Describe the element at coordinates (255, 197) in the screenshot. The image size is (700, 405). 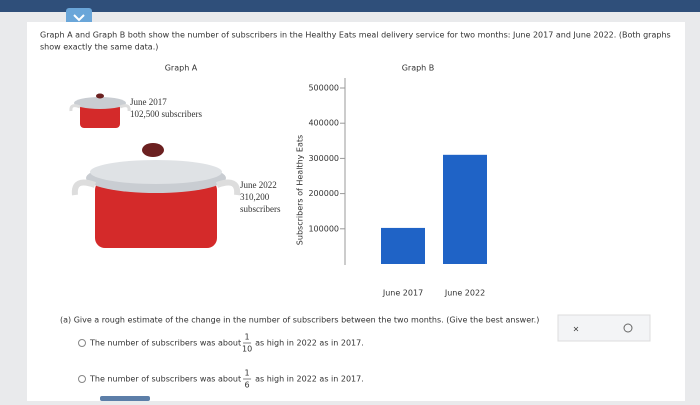
I see `pot-label: 310,200` at that location.